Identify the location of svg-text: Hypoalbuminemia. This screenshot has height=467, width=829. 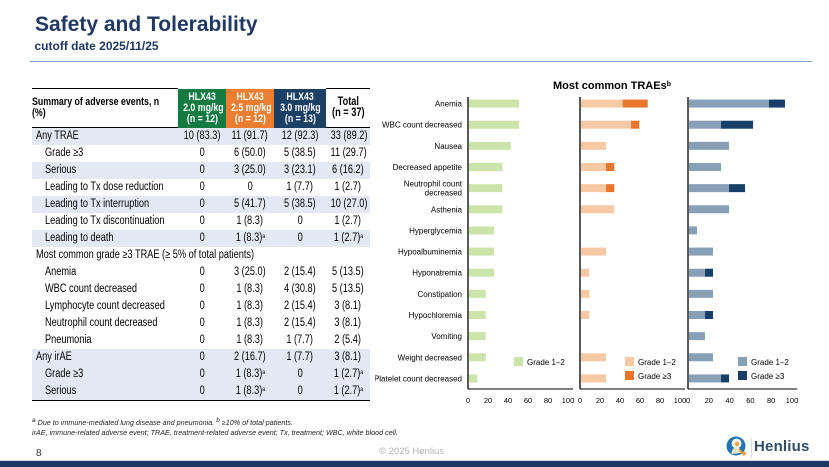
(430, 252).